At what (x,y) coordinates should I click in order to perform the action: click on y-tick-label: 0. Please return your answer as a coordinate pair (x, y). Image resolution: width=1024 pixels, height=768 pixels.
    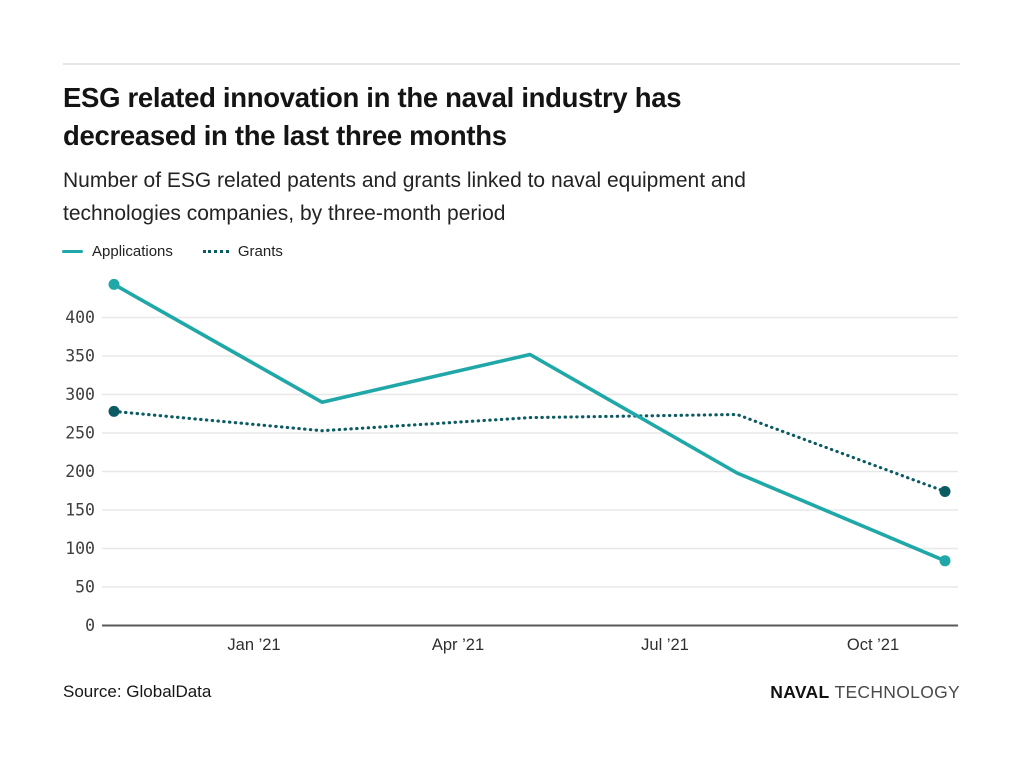
    Looking at the image, I should click on (90, 625).